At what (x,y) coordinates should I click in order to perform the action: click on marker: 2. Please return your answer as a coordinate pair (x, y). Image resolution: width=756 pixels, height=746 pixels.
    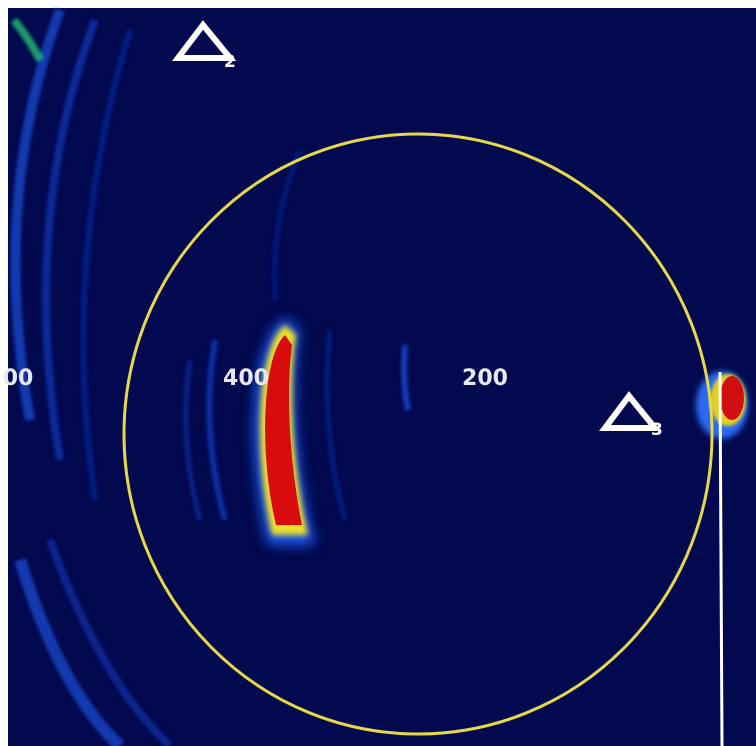
    Looking at the image, I should click on (204, 46).